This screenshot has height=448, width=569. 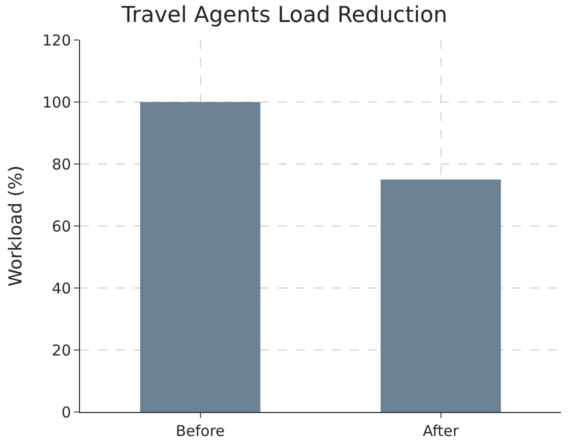 I want to click on x-tick-label: Before, so click(x=200, y=431).